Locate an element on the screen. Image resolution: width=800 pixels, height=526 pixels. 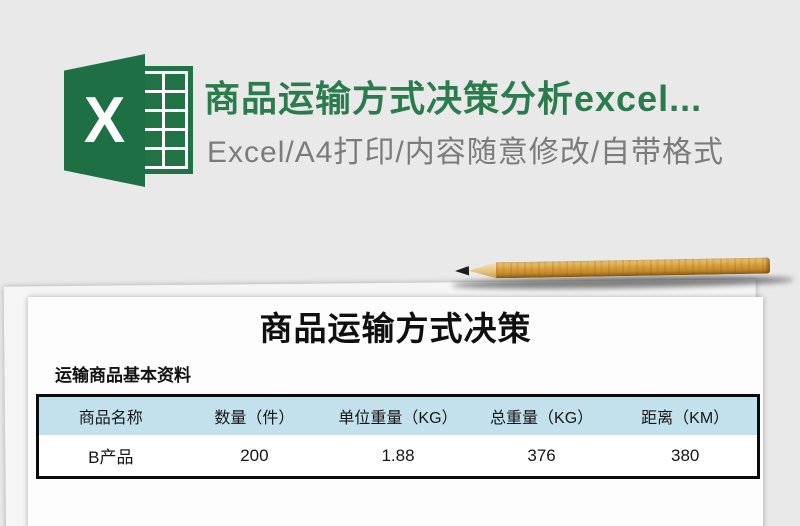
pencil-body is located at coordinates (633, 268).